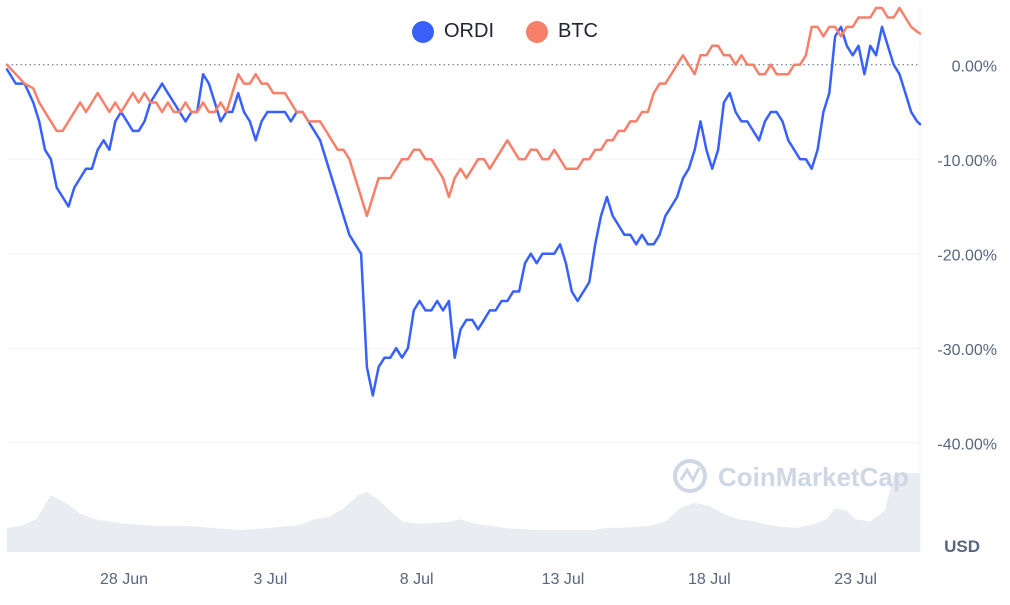 The height and width of the screenshot is (605, 1010). What do you see at coordinates (813, 477) in the screenshot?
I see `watermark-text: CoinMarketCap` at bounding box center [813, 477].